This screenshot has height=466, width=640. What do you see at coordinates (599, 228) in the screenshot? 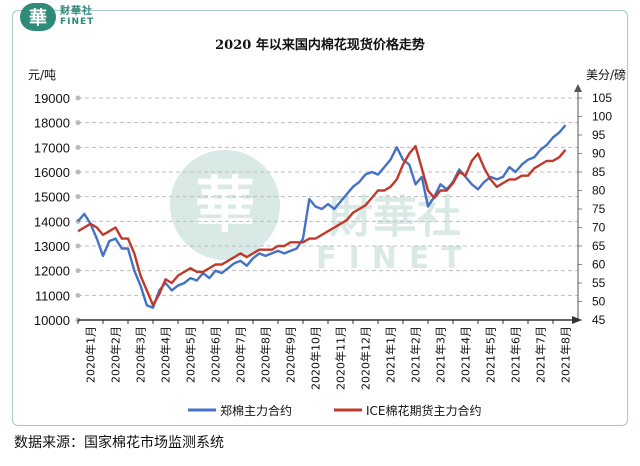
I see `right-tick-label: 70` at bounding box center [599, 228].